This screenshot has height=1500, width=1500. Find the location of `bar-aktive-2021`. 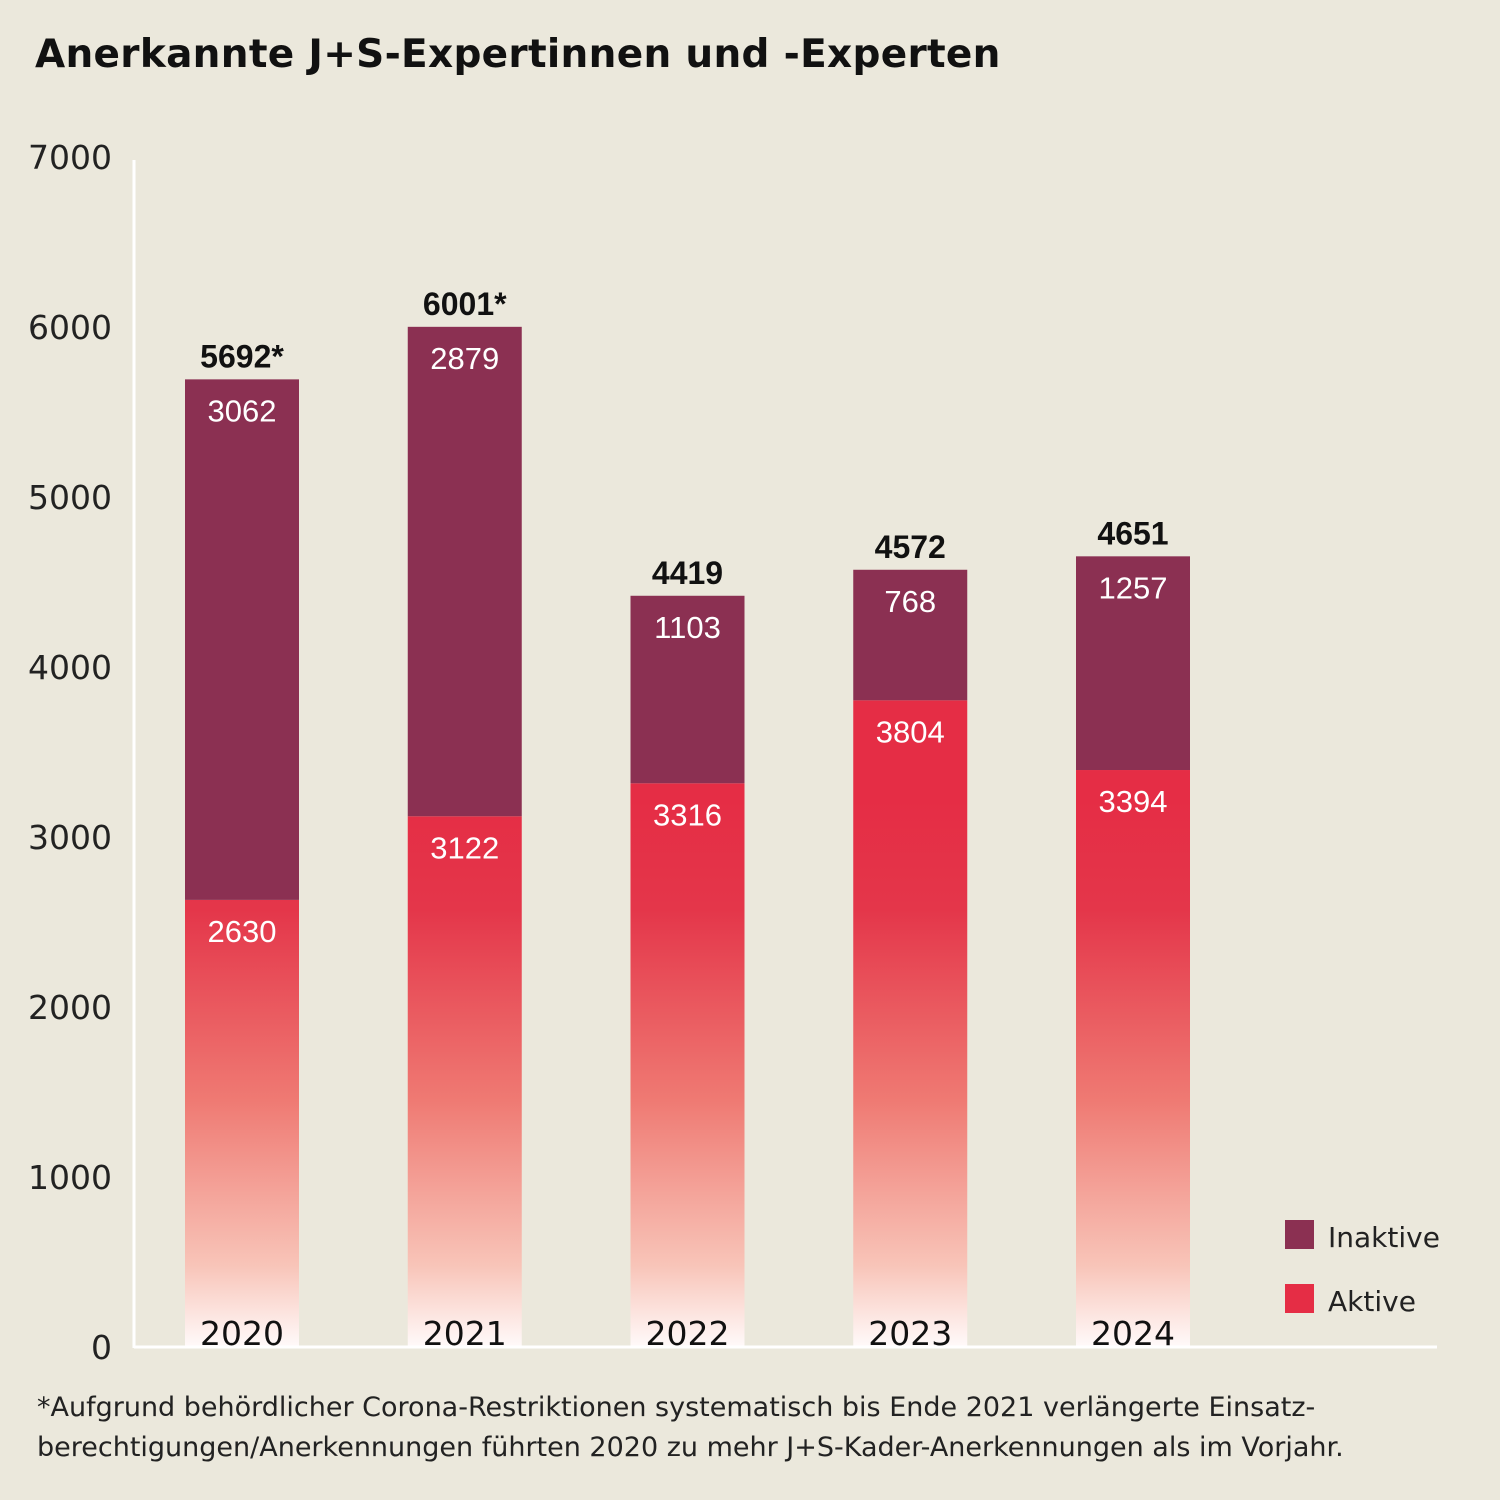

bar-aktive-2021 is located at coordinates (464, 1081).